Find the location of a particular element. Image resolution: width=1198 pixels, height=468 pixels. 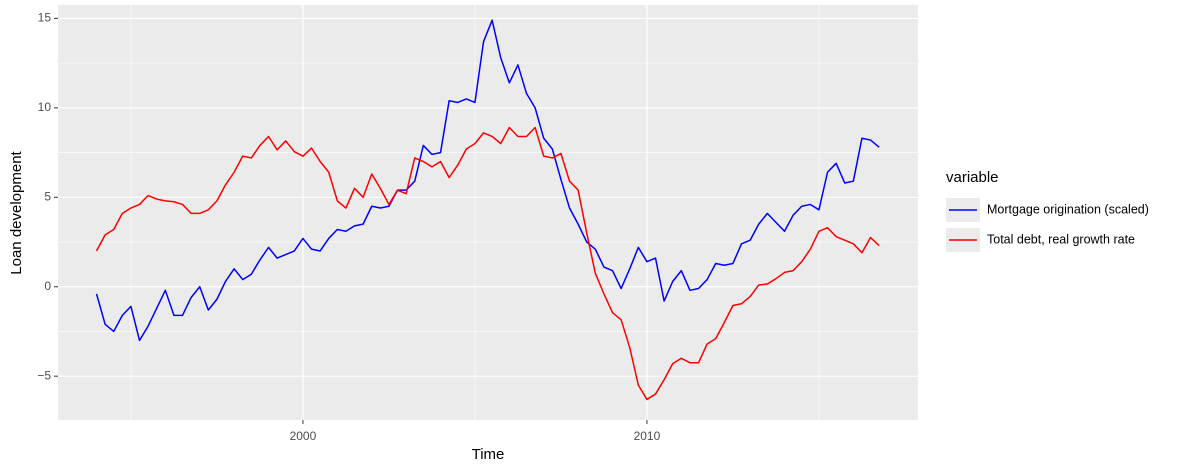

x-tick-label: 2010 is located at coordinates (647, 436).